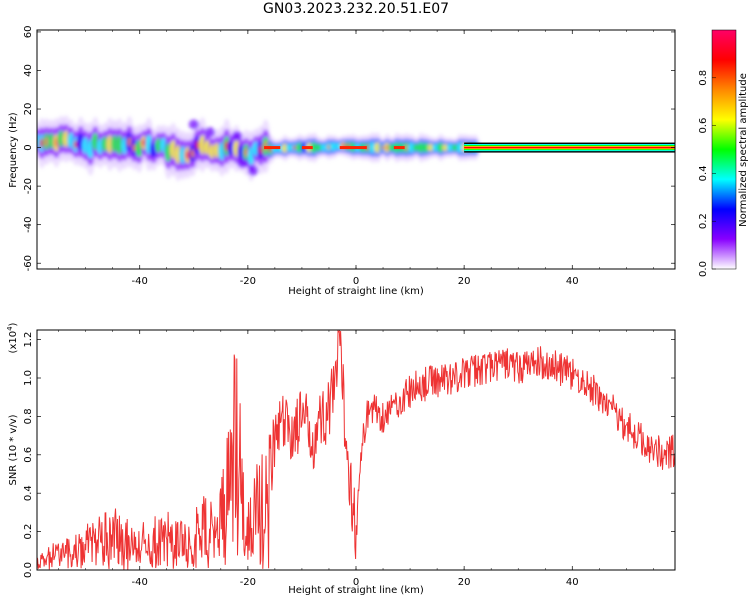 The height and width of the screenshot is (600, 750). I want to click on spectrogram-y-tick-label: -60, so click(28, 263).